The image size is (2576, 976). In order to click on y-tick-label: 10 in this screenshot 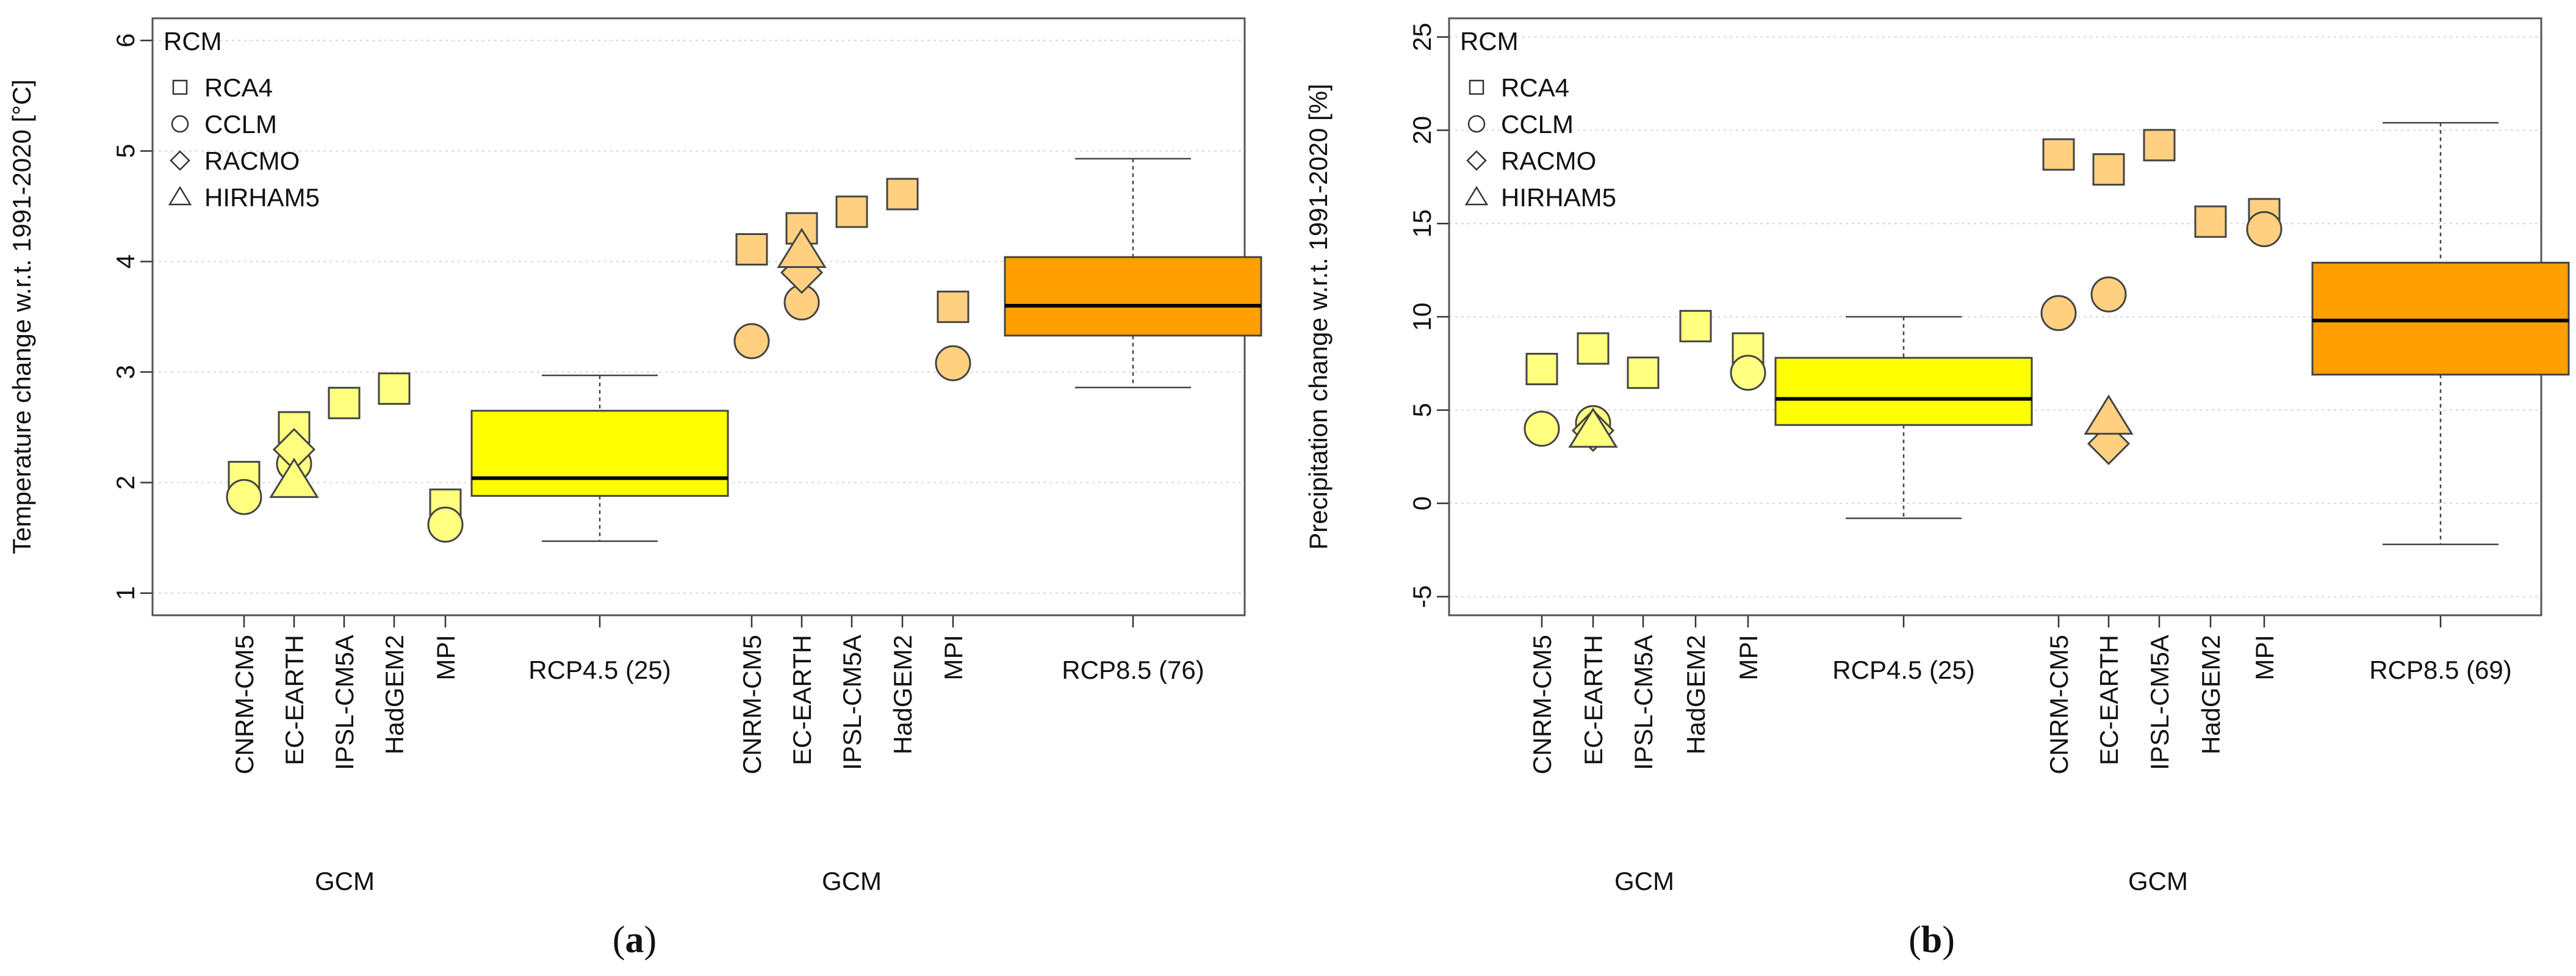, I will do `click(1422, 317)`.